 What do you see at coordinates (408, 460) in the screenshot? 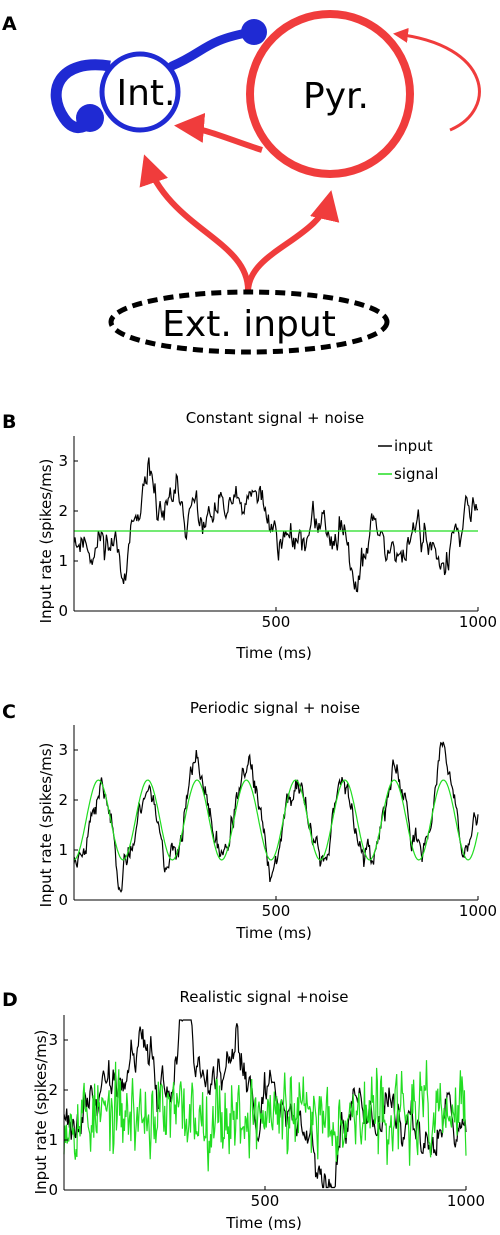
I see `legend: input signal` at bounding box center [408, 460].